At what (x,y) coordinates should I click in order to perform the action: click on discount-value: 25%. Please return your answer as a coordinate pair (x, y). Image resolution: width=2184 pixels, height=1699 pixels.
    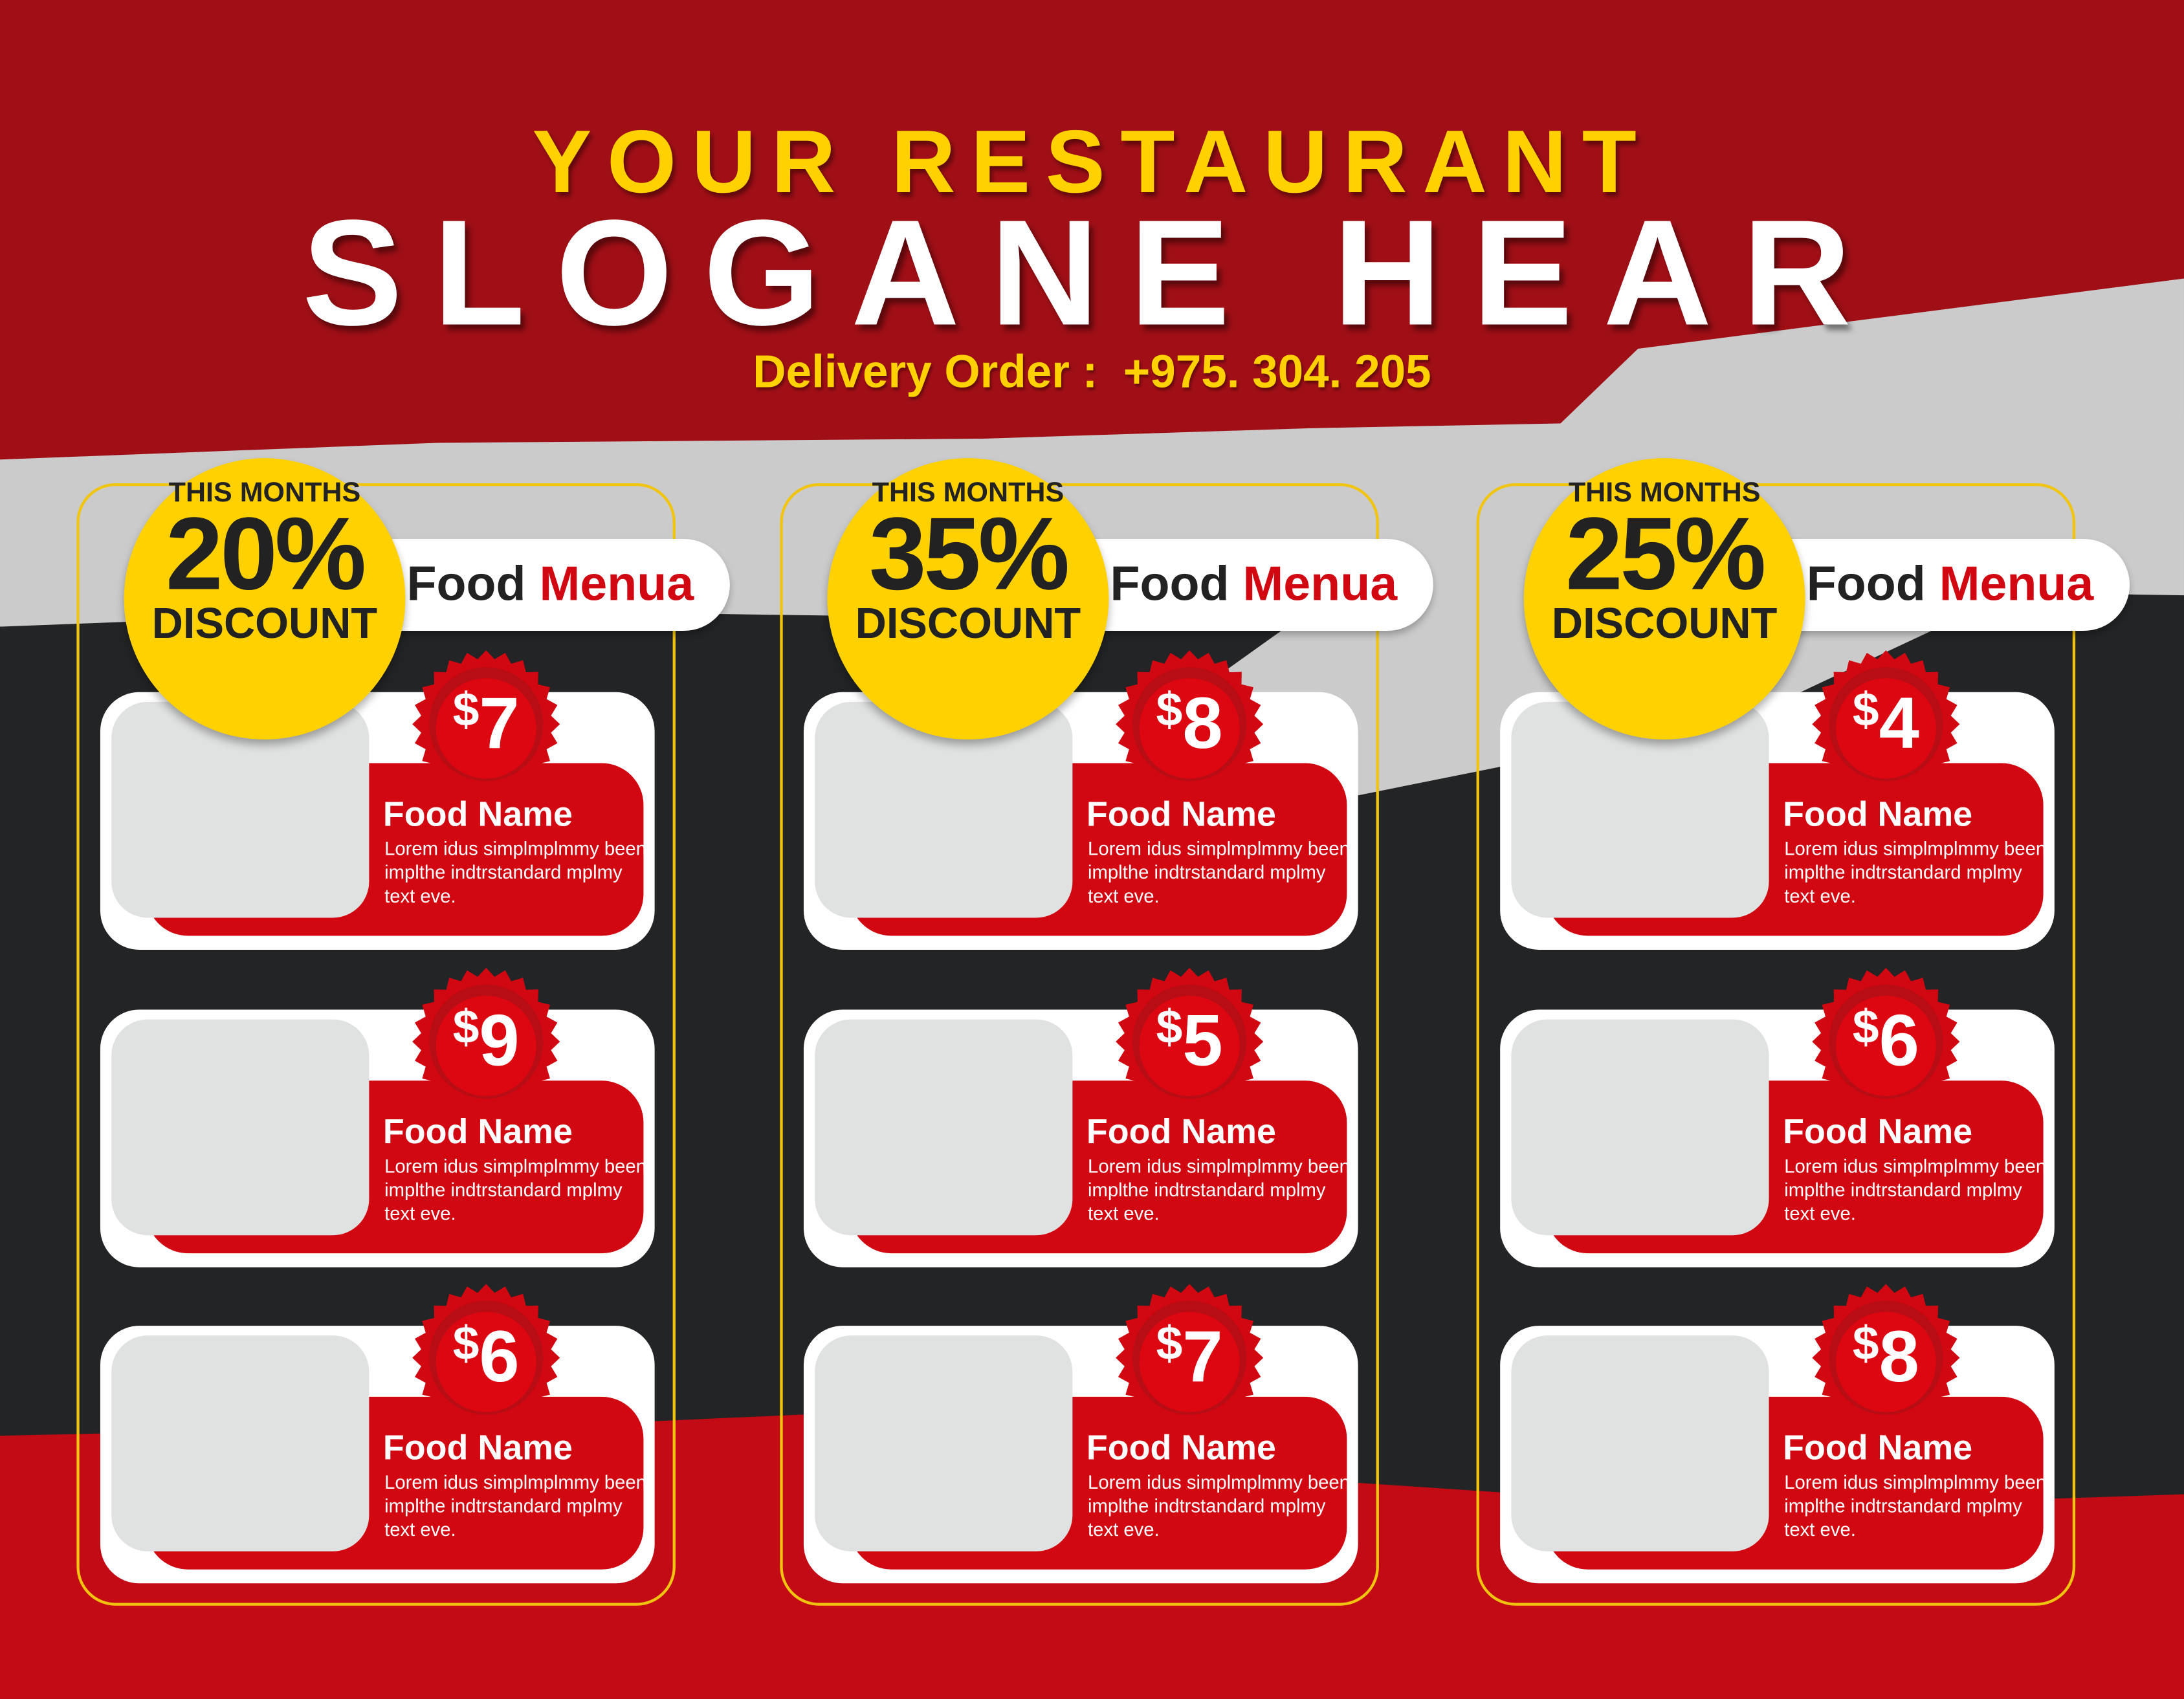
    Looking at the image, I should click on (1665, 553).